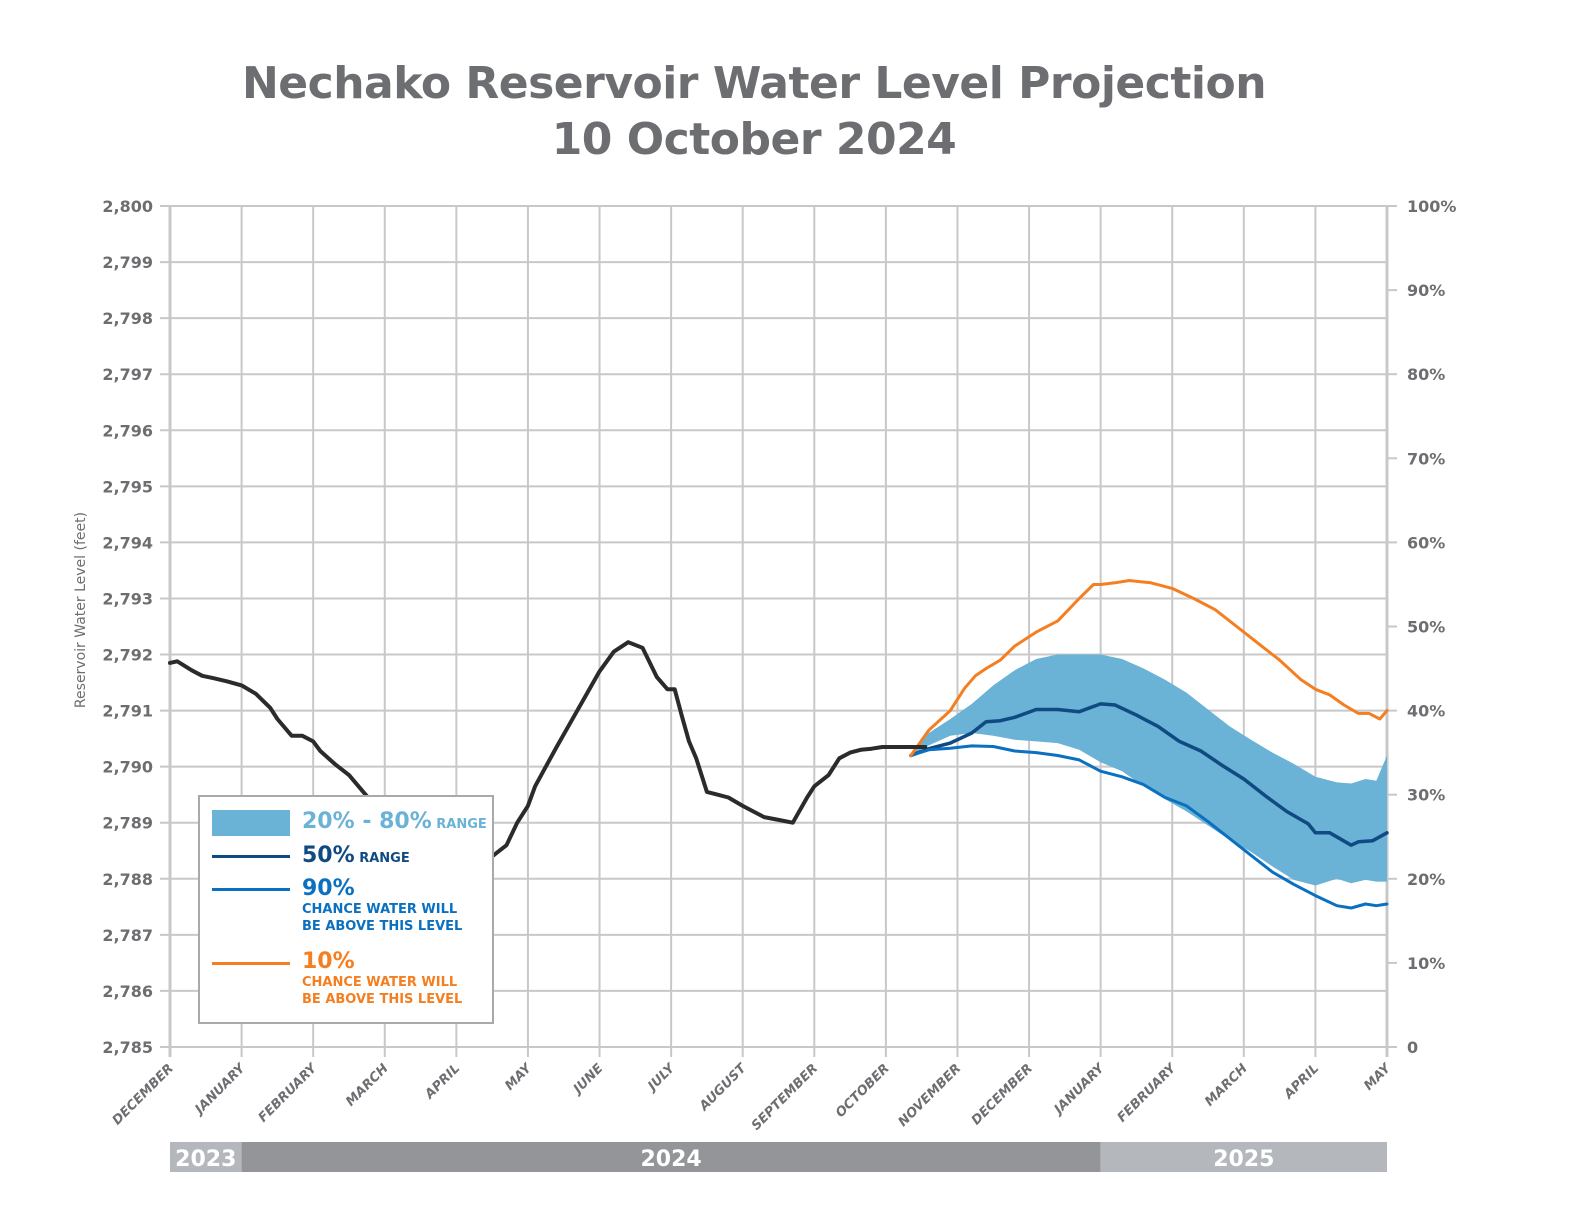 This screenshot has width=1584, height=1224. What do you see at coordinates (1426, 795) in the screenshot?
I see `y2-tick-label: 30%` at bounding box center [1426, 795].